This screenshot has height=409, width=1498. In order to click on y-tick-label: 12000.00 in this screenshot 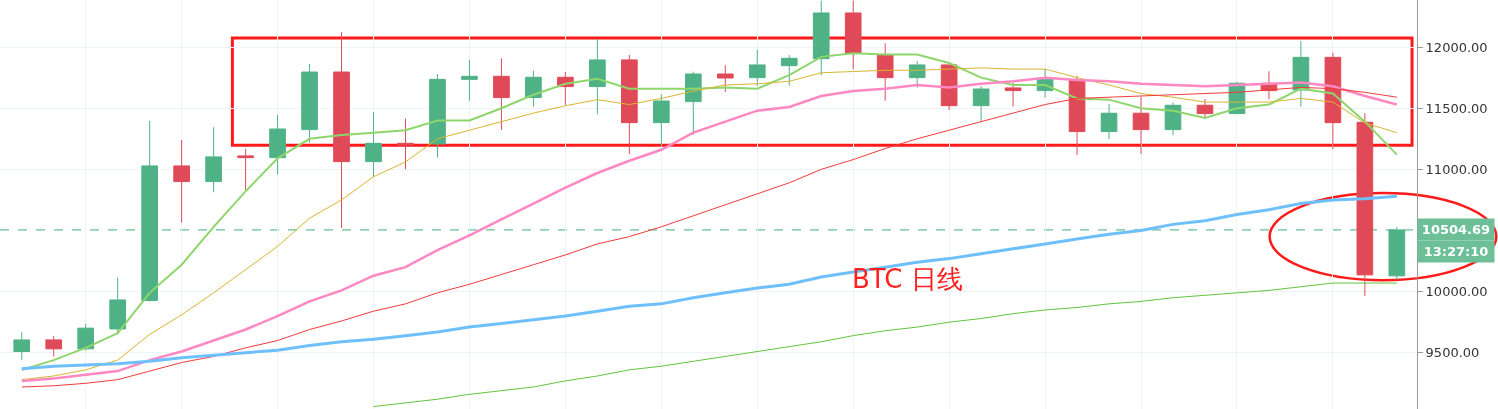, I will do `click(1456, 47)`.